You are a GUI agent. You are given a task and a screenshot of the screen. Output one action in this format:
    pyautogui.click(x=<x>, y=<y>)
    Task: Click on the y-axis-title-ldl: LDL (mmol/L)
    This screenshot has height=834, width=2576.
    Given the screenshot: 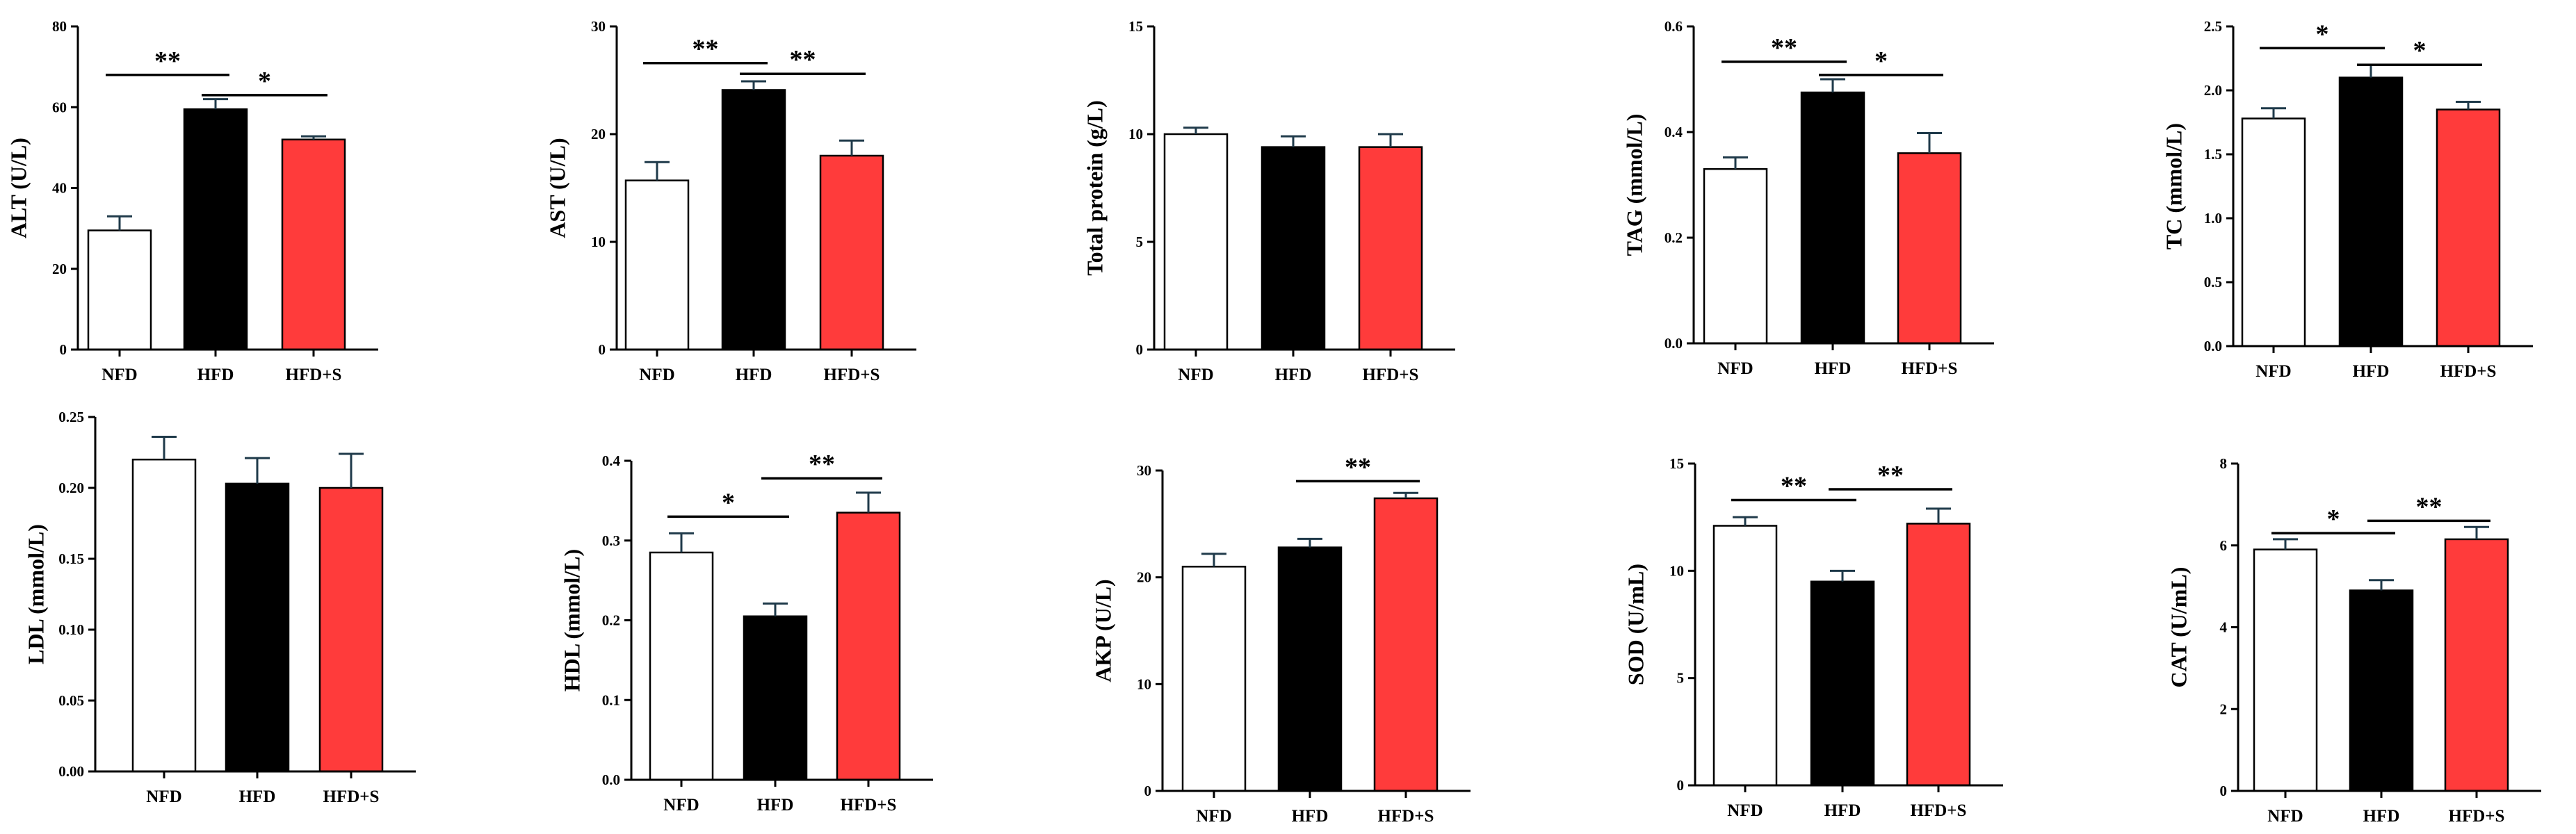 What is the action you would take?
    pyautogui.click(x=35, y=594)
    